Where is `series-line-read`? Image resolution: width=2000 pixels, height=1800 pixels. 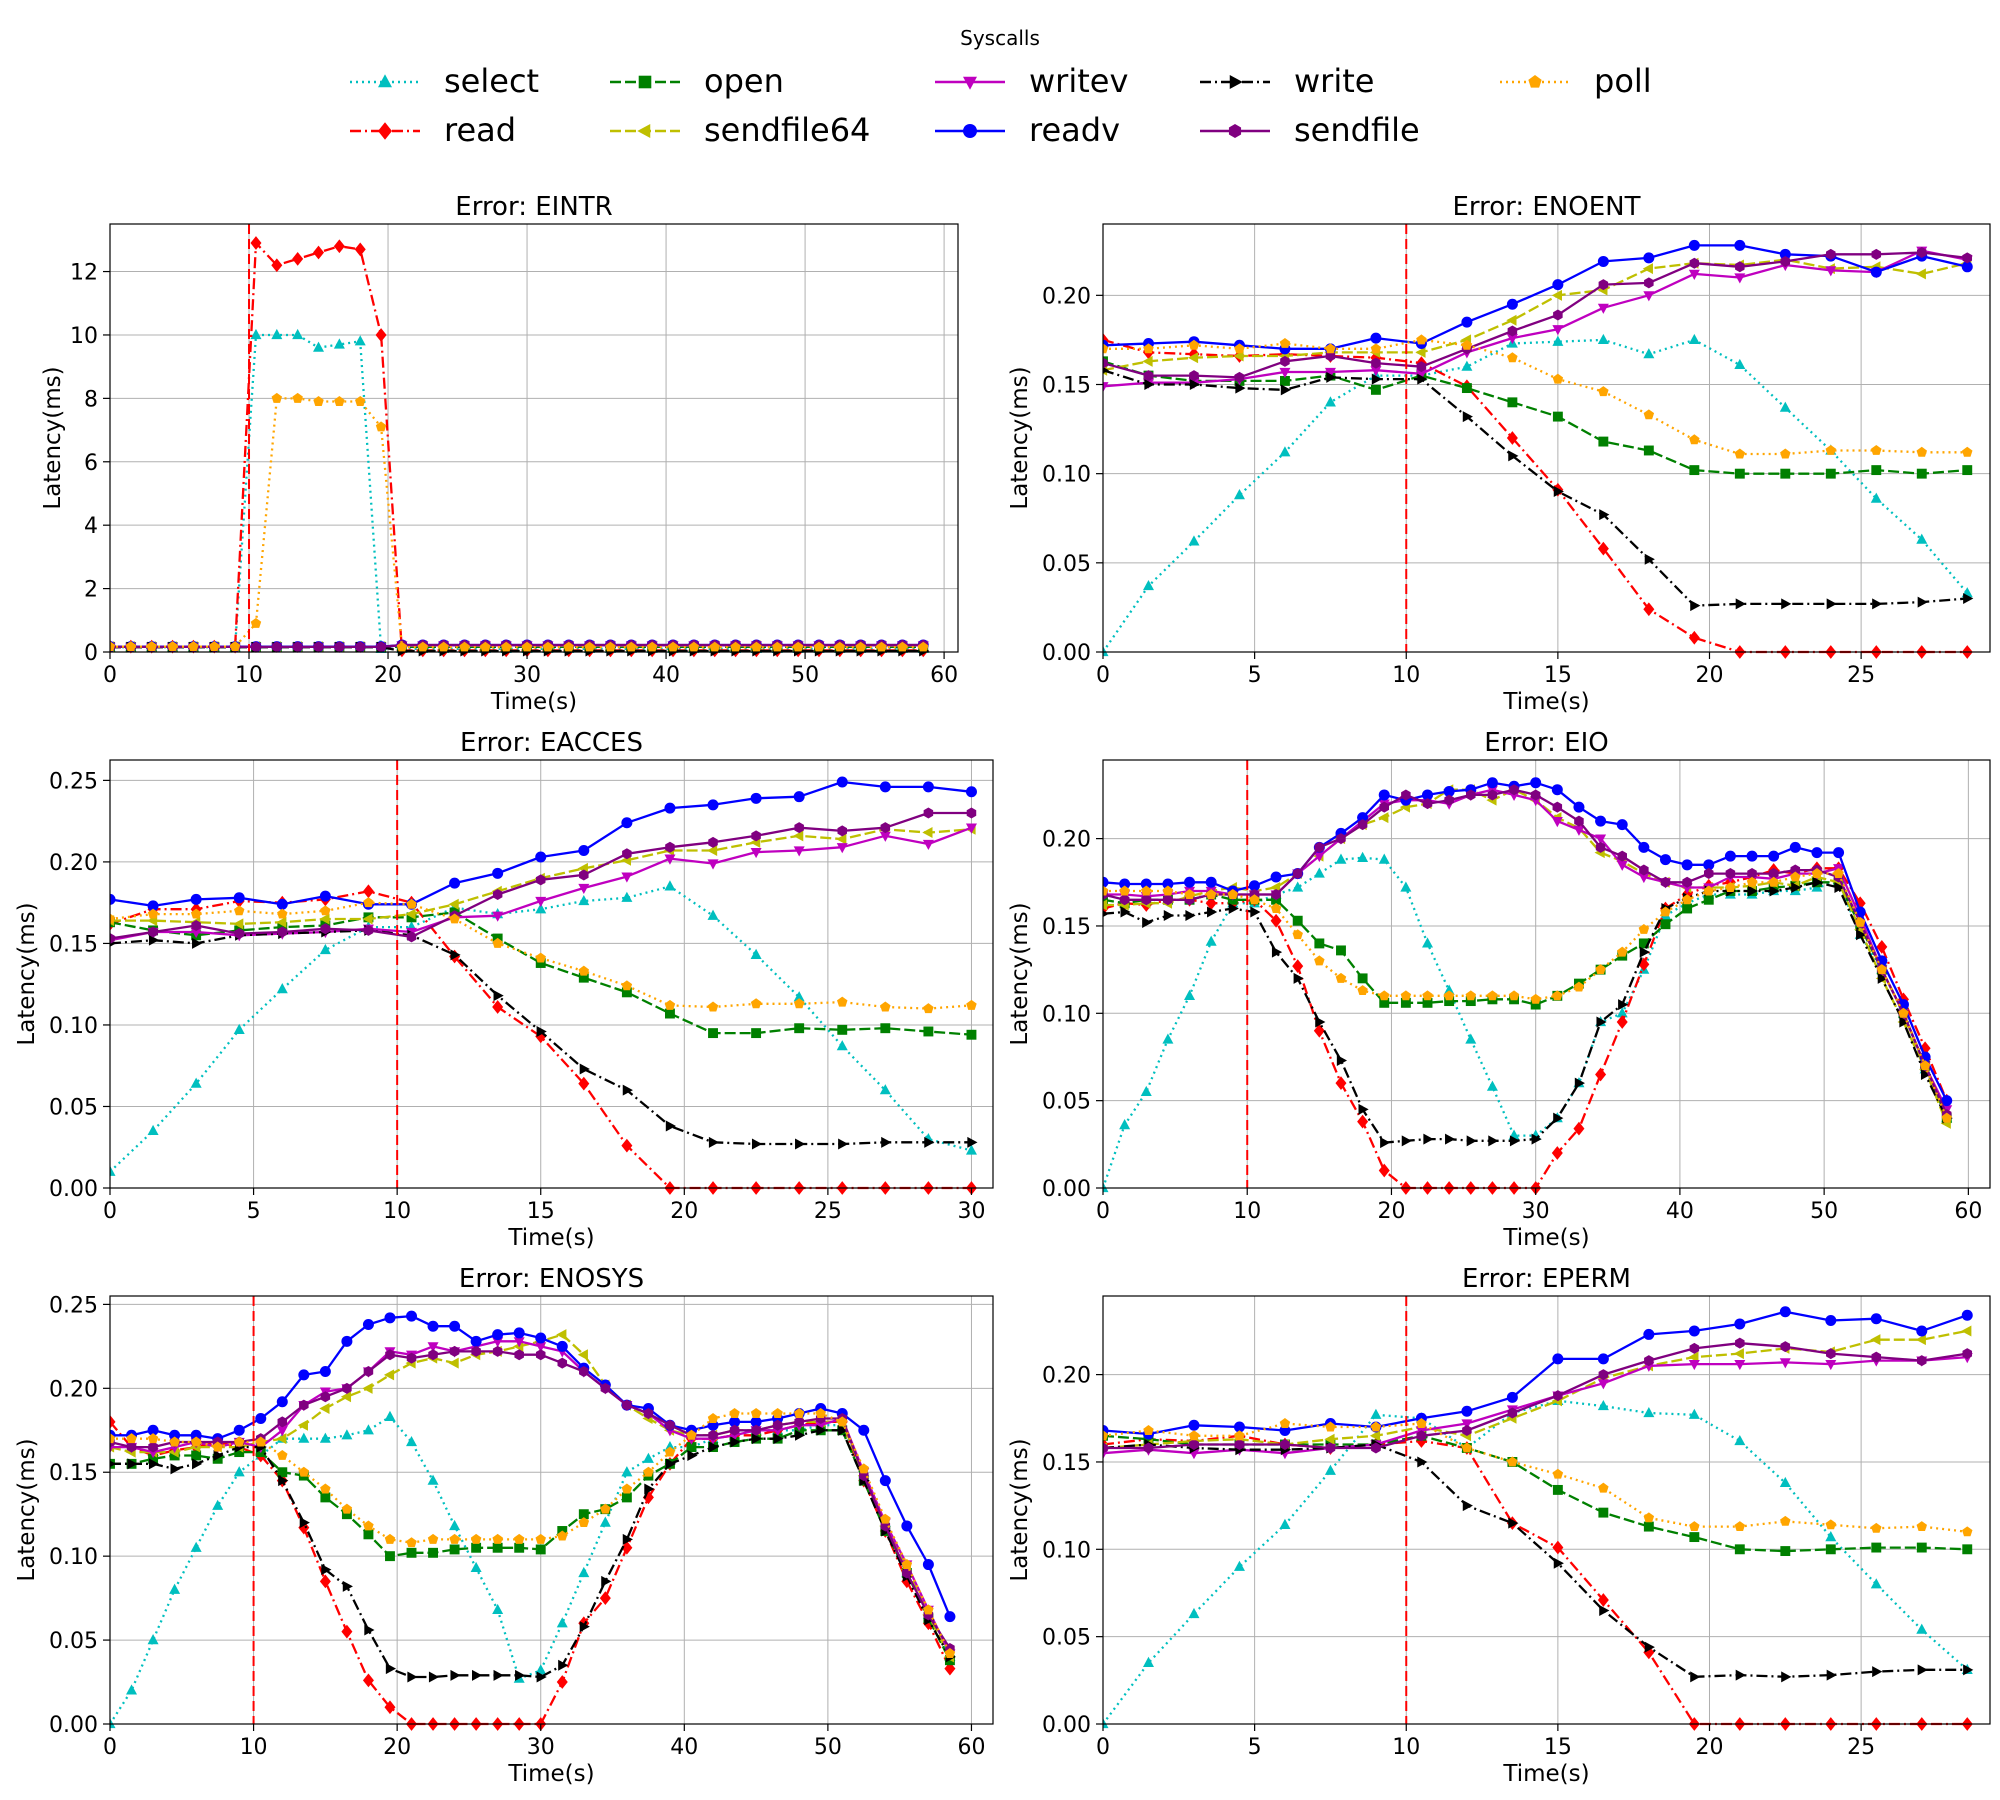 series-line-read is located at coordinates (517, 446).